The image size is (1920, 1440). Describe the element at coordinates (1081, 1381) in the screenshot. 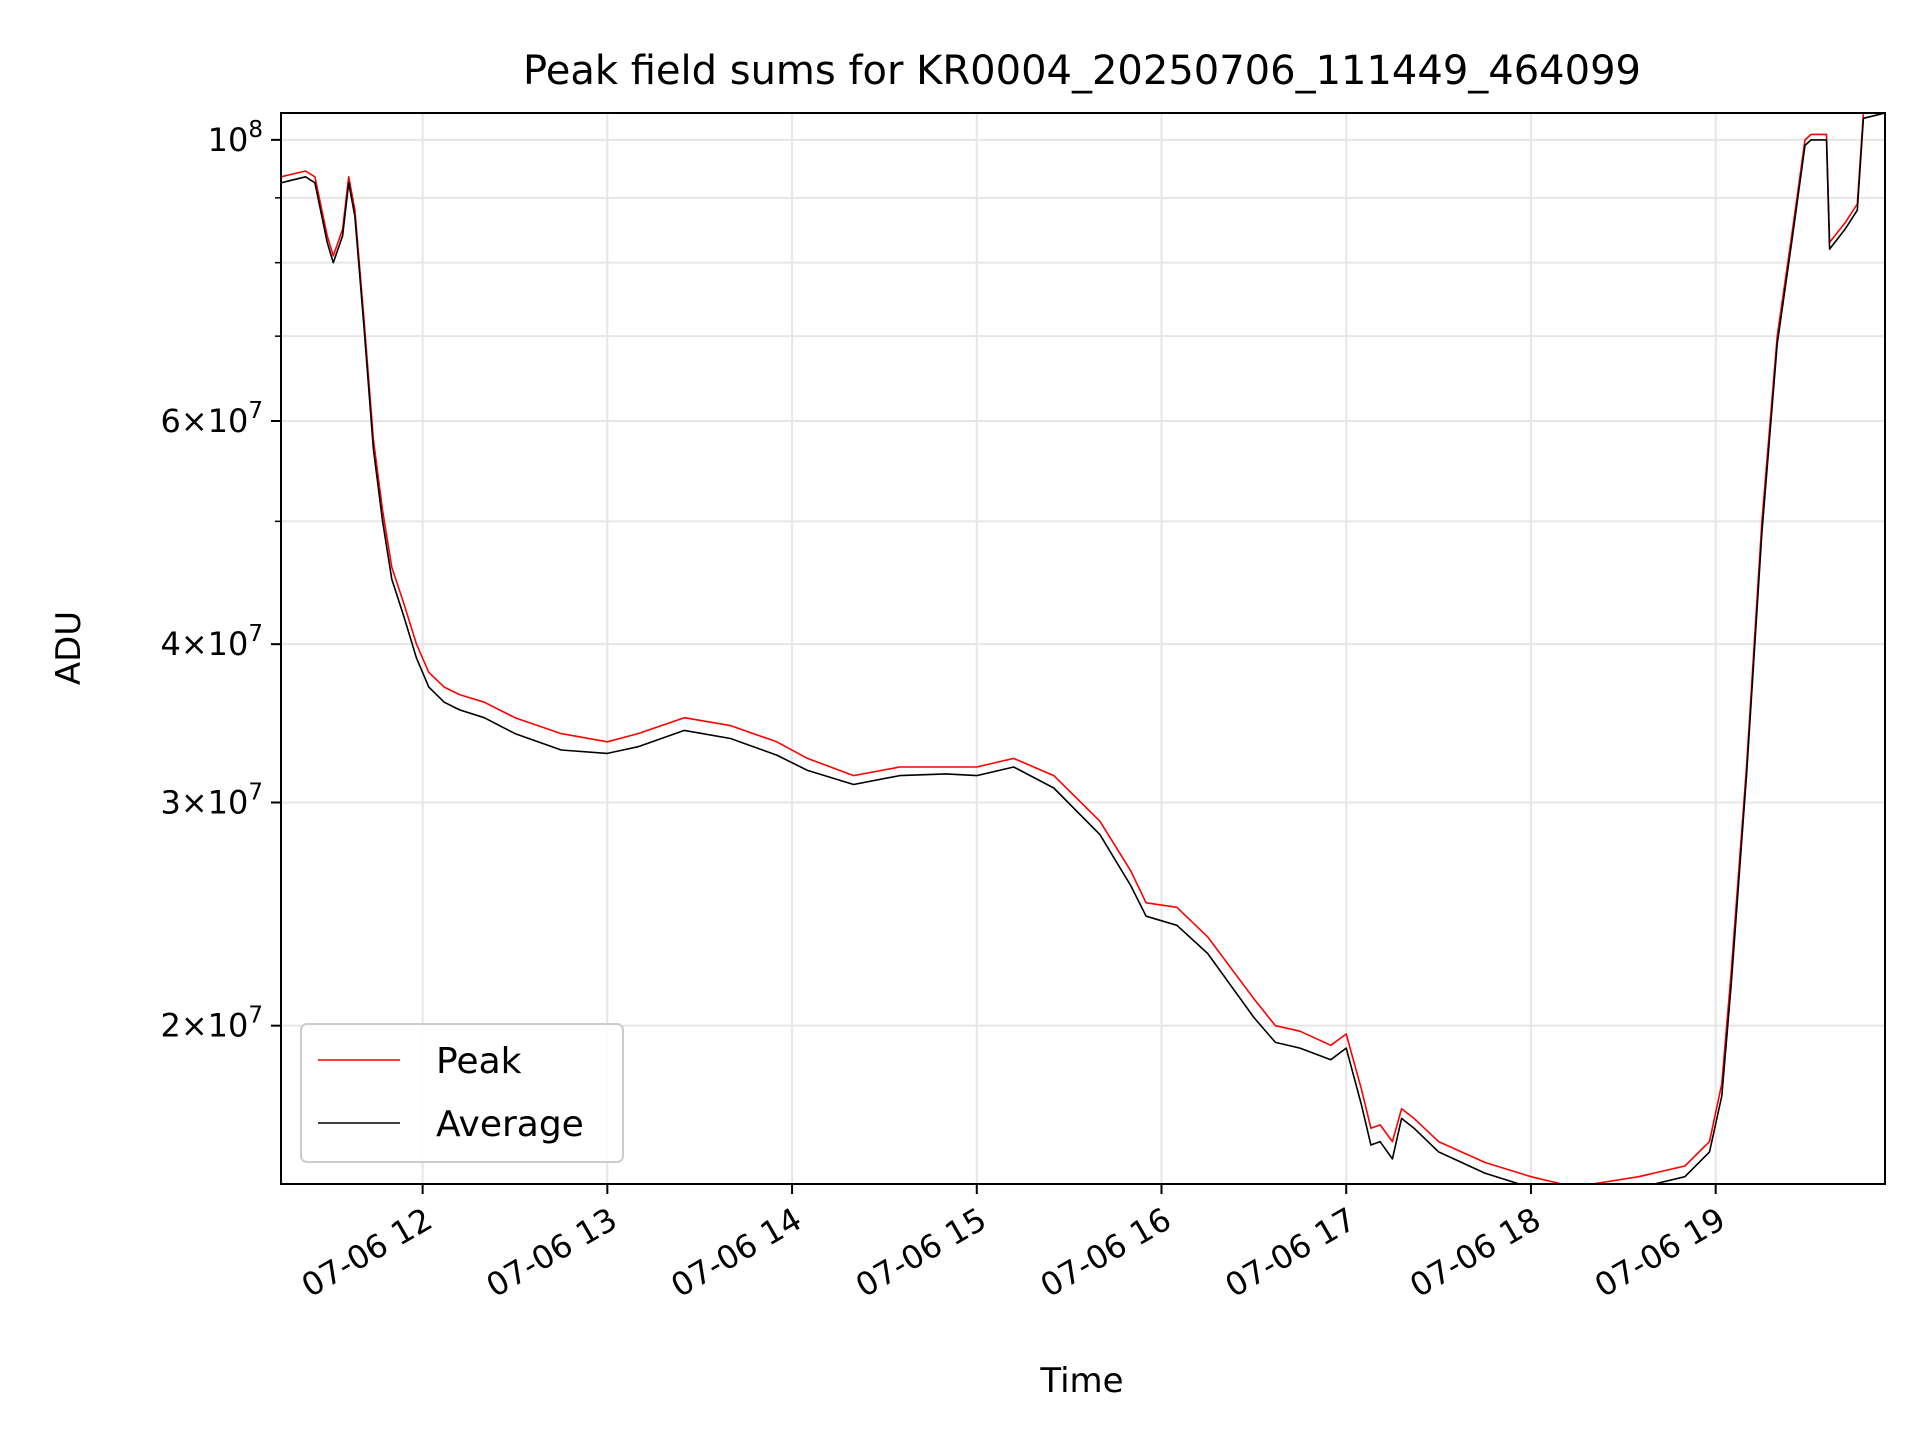

I see `x-axis-title: Time` at that location.